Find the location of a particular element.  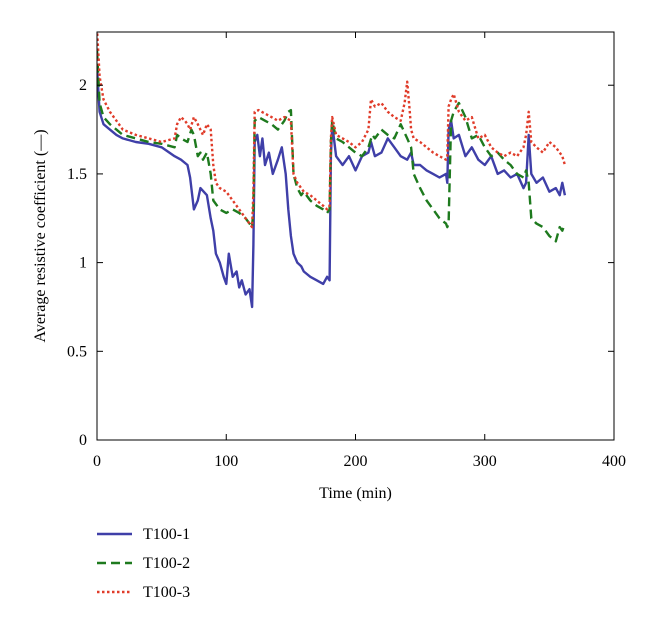

y-axis-label: Average resistive coefficient (—) is located at coordinates (40, 235).